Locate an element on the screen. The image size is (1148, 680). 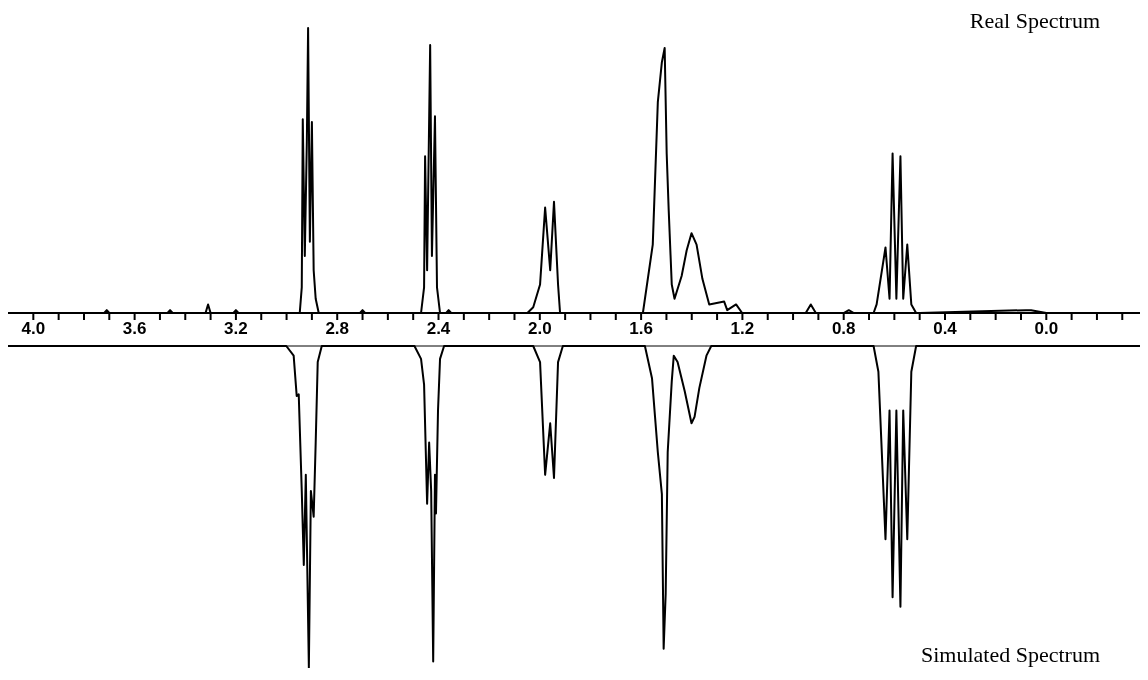
x-tick-label: 2.8 is located at coordinates (337, 329).